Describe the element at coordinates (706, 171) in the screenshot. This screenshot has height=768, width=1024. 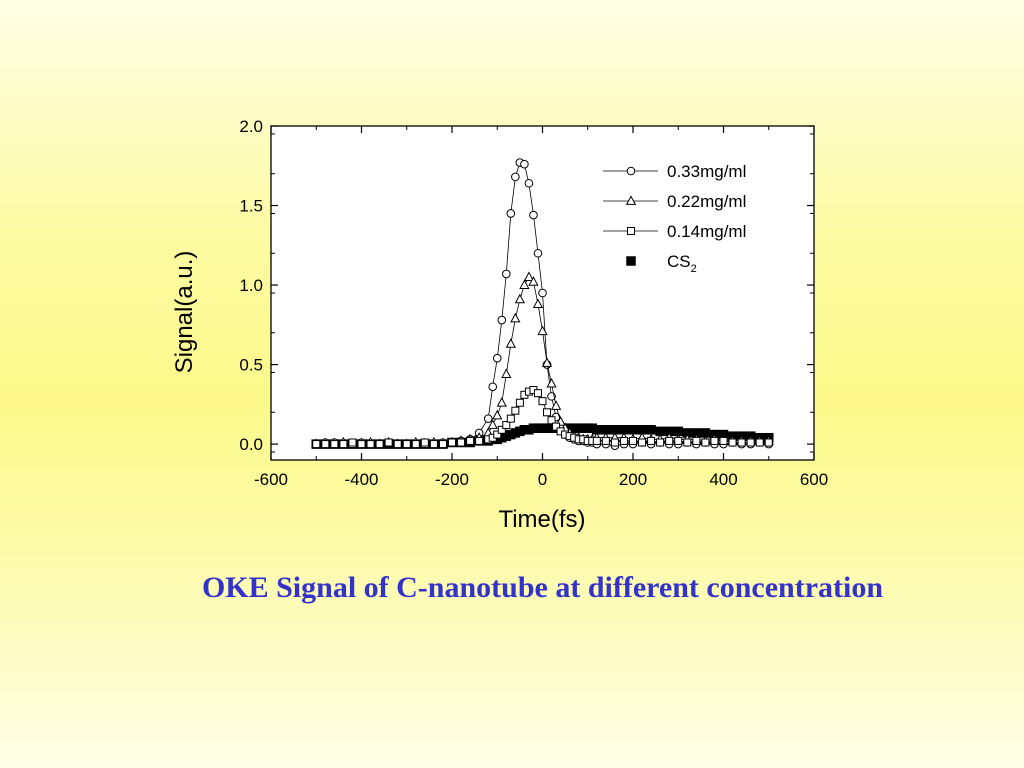
I see `legend-label: 0.33mg/ml` at that location.